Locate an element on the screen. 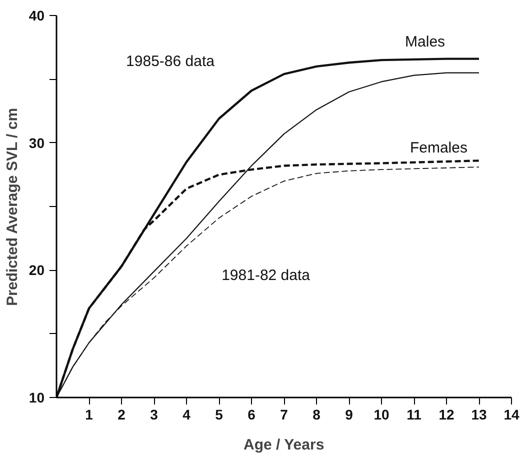 This screenshot has height=456, width=531. y-tick-label: 40 is located at coordinates (36, 16).